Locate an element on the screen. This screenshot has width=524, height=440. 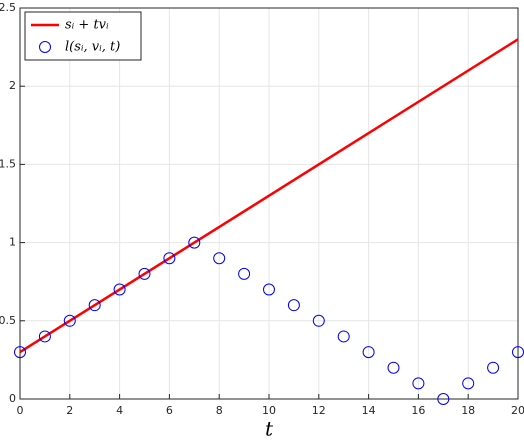
x-tick-label: 12 is located at coordinates (319, 410).